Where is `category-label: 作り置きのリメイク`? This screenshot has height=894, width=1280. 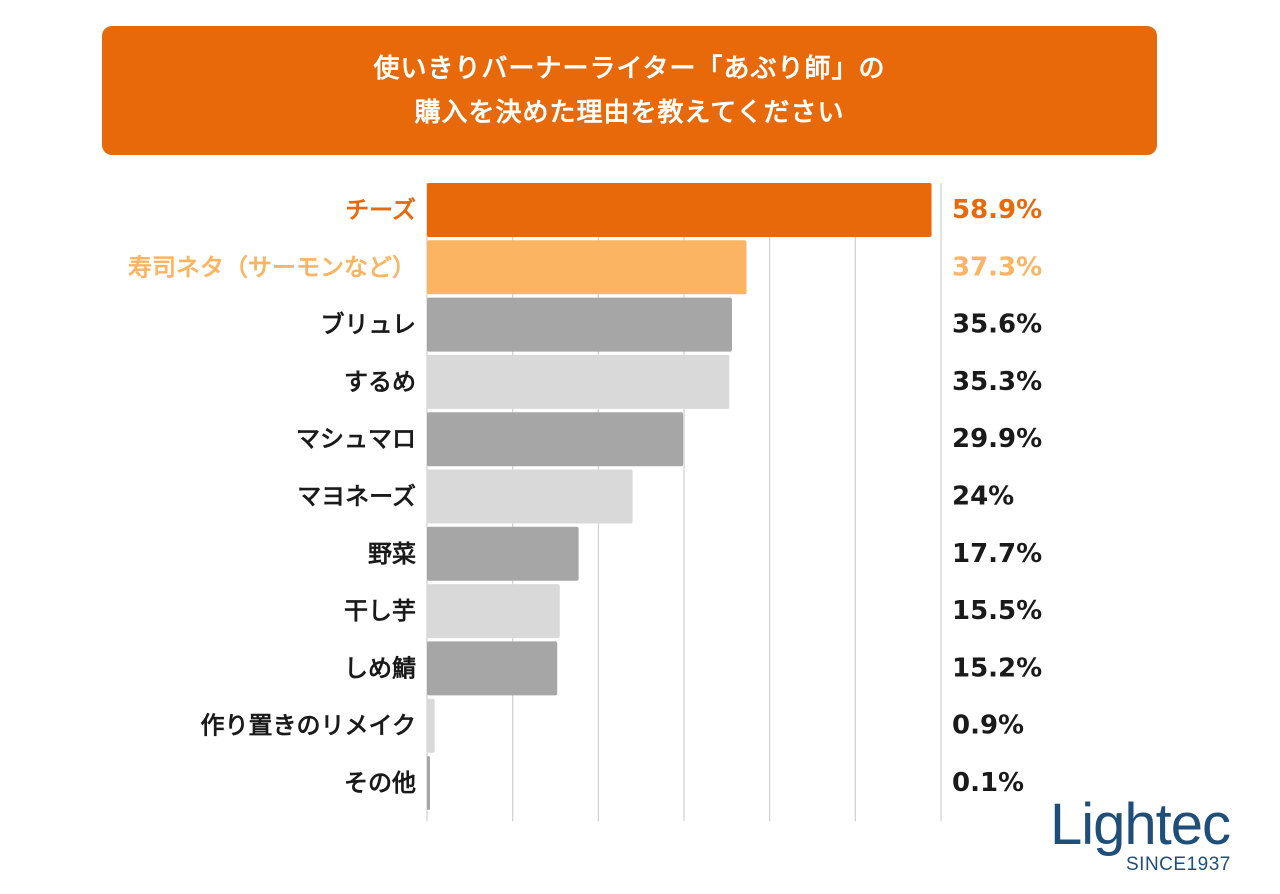 category-label: 作り置きのリメイク is located at coordinates (308, 726).